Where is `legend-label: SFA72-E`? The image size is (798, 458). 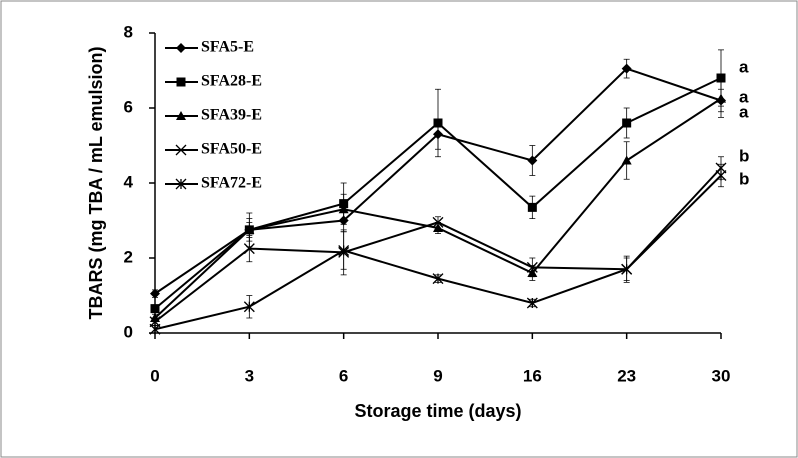 legend-label: SFA72-E is located at coordinates (231, 183).